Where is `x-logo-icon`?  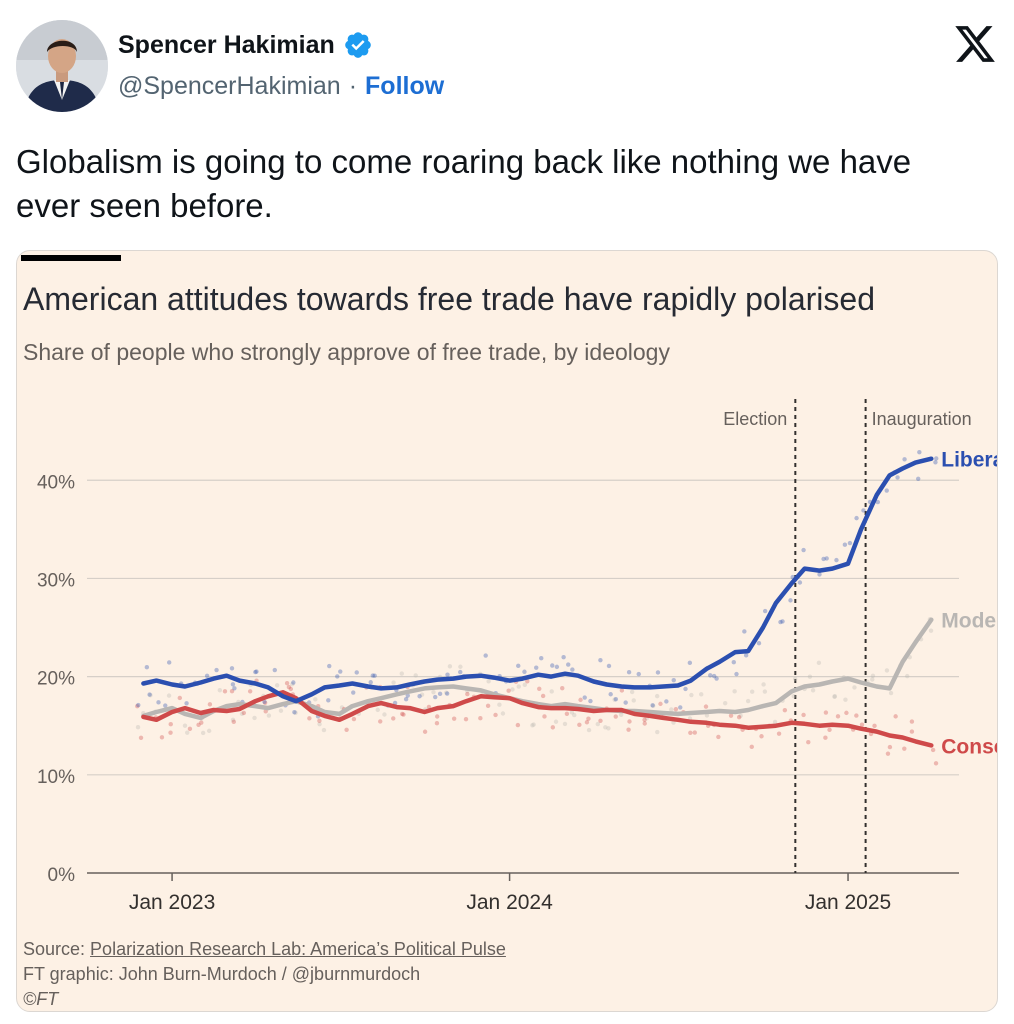
x-logo-icon is located at coordinates (975, 44).